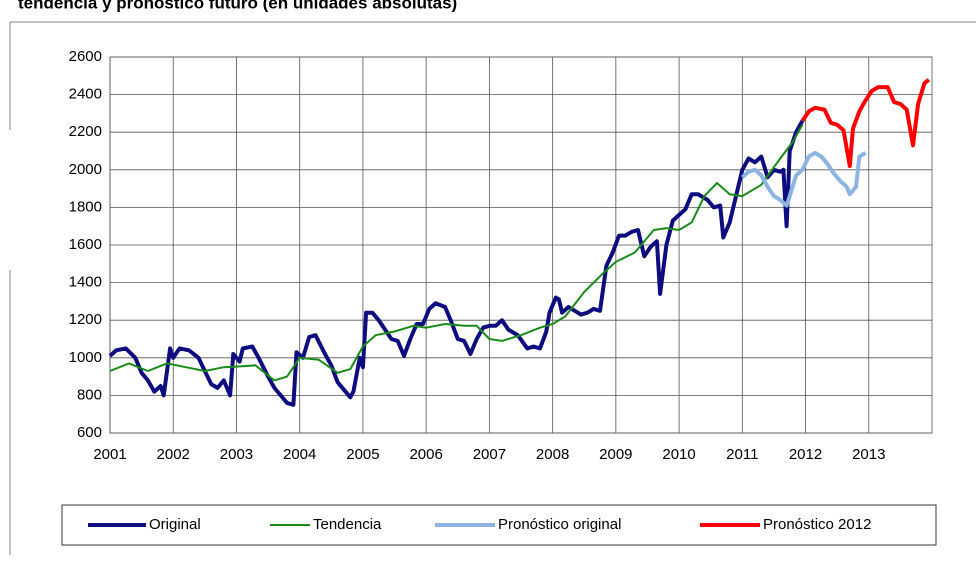  Describe the element at coordinates (817, 524) in the screenshot. I see `legend-label: Pronóstico 2012` at that location.